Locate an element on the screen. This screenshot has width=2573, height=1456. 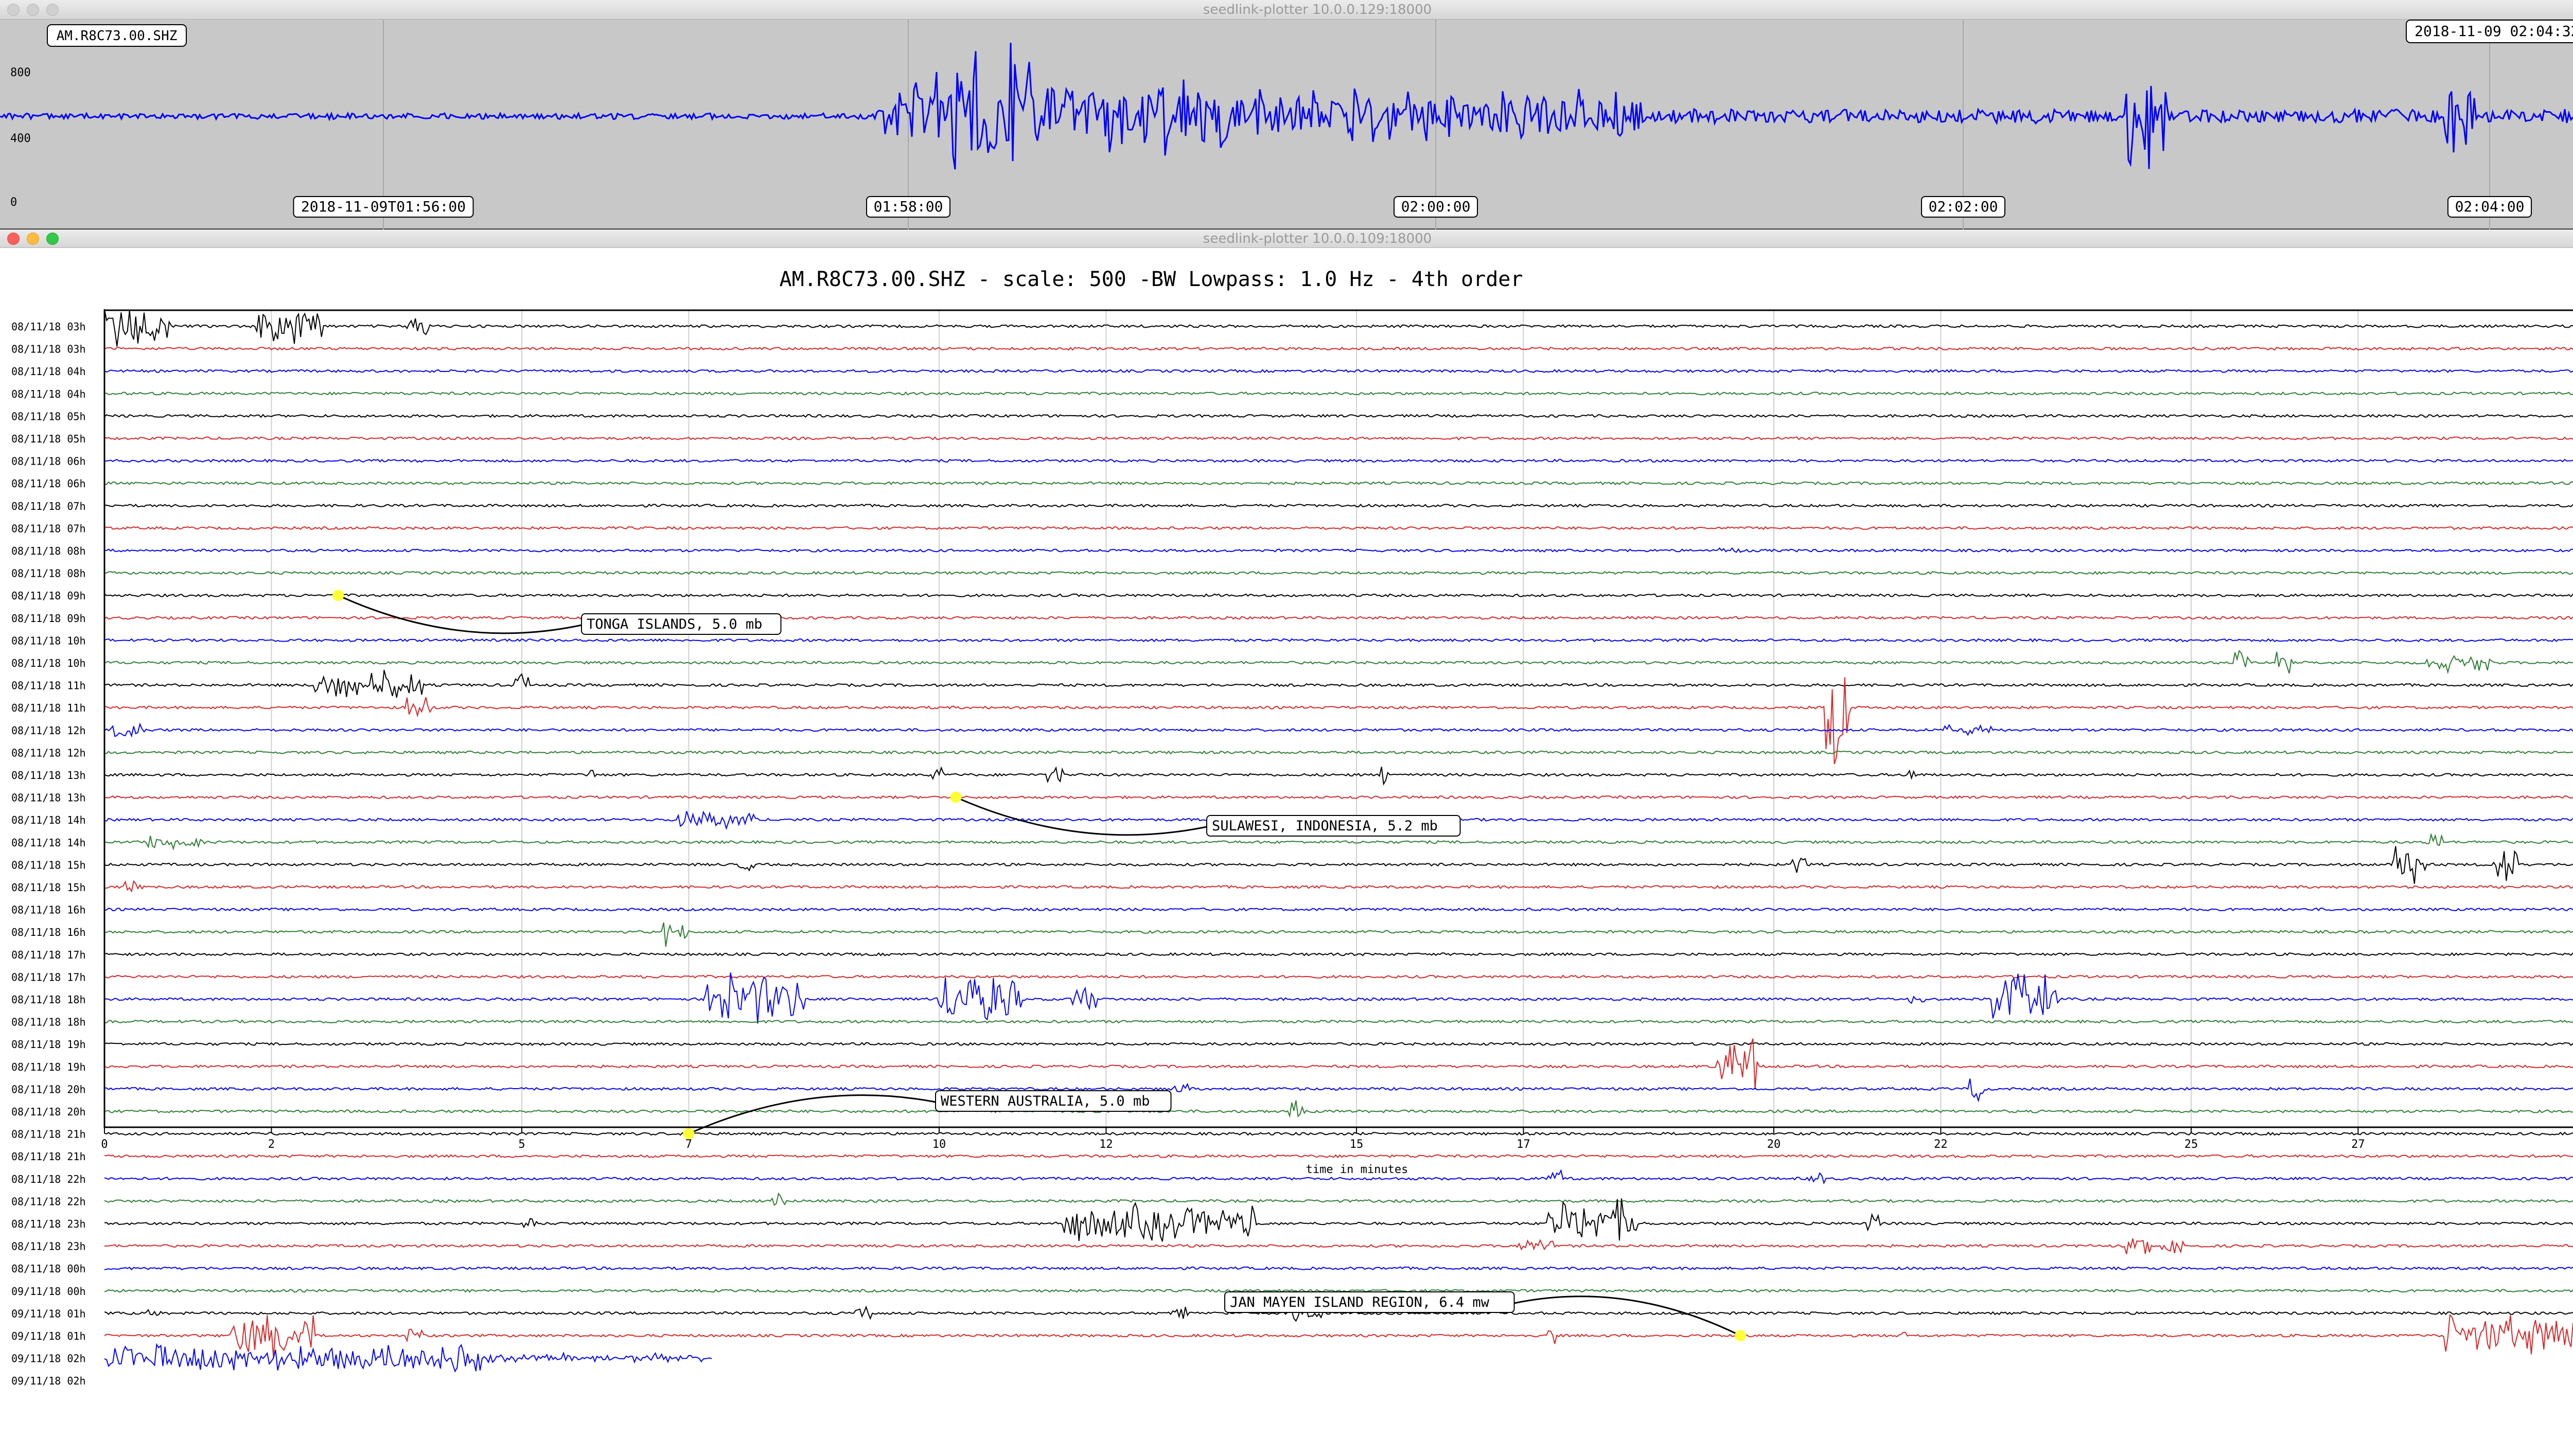
x-axis: 0257101215172022252730 is located at coordinates (1233, 1139).